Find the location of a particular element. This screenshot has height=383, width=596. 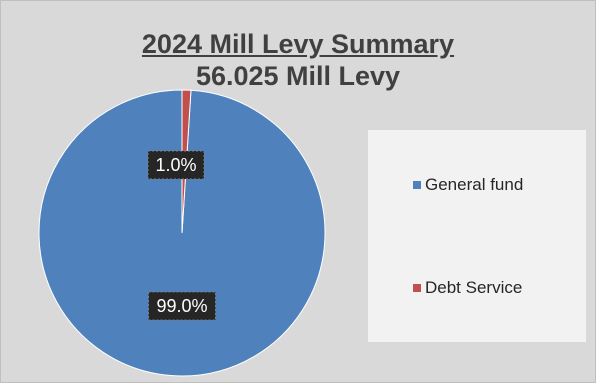

data-label-general-fund: 99.0% is located at coordinates (182, 306).